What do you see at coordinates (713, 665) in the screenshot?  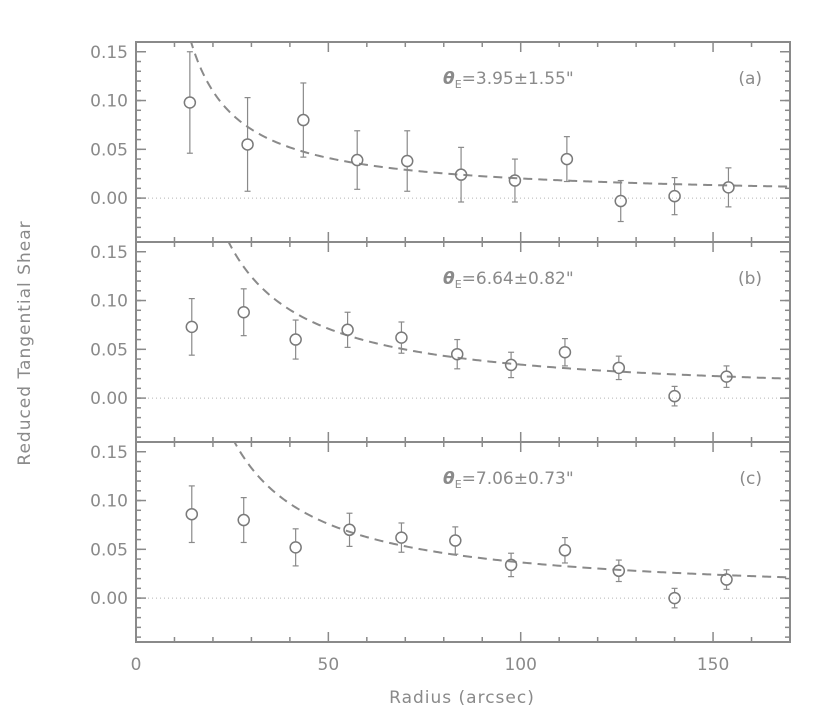 I see `x-tick-label: 150` at bounding box center [713, 665].